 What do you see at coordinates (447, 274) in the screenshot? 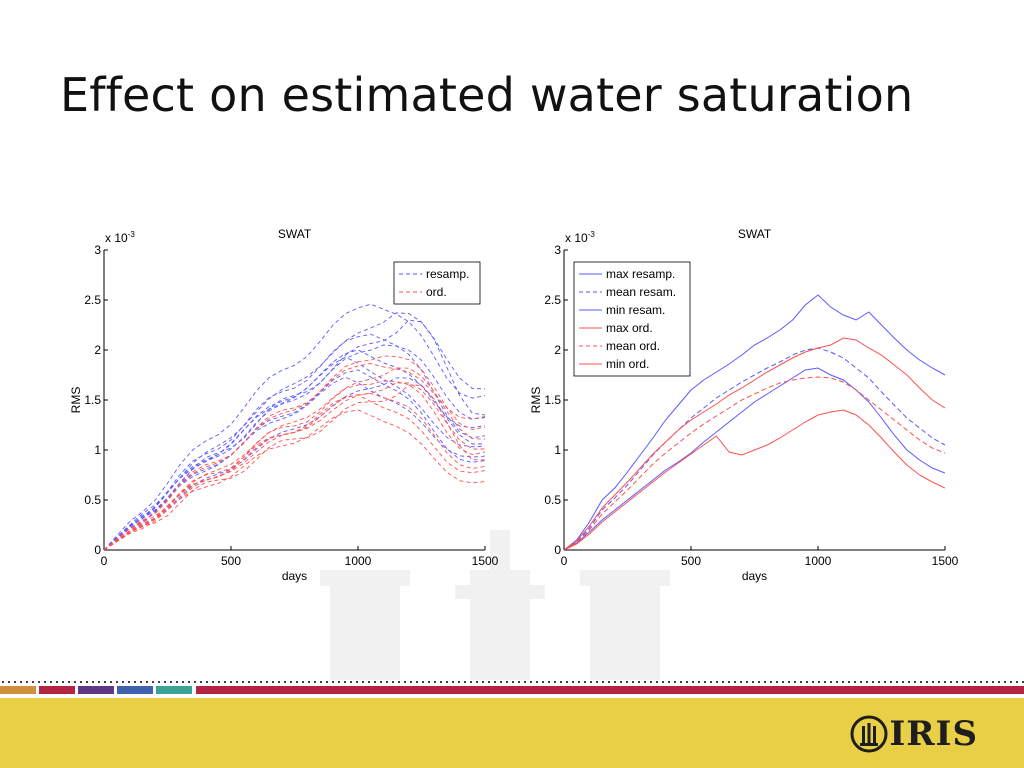
I see `legend-label: resamp.` at bounding box center [447, 274].